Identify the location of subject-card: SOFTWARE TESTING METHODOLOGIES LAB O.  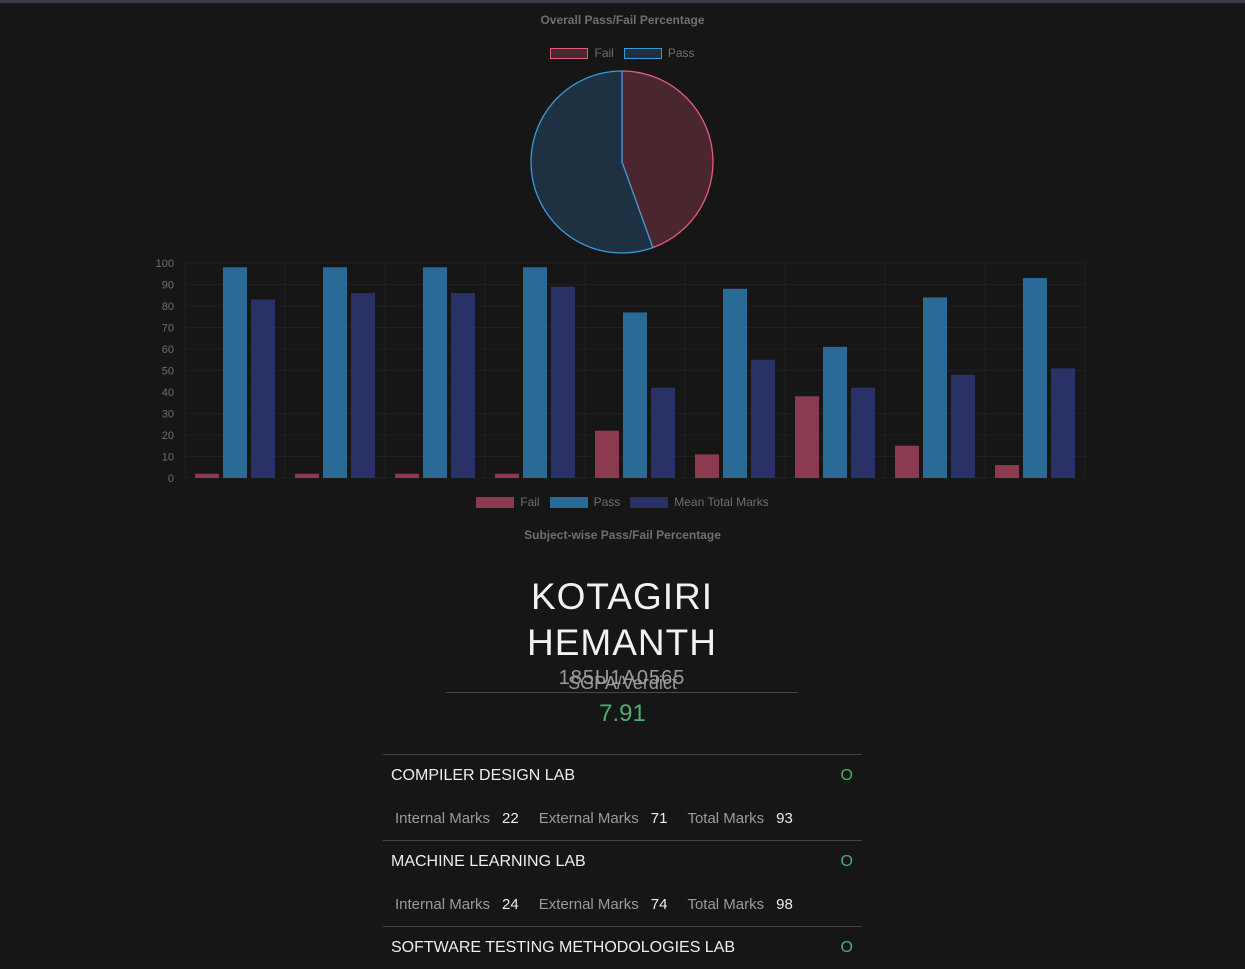
(622, 947).